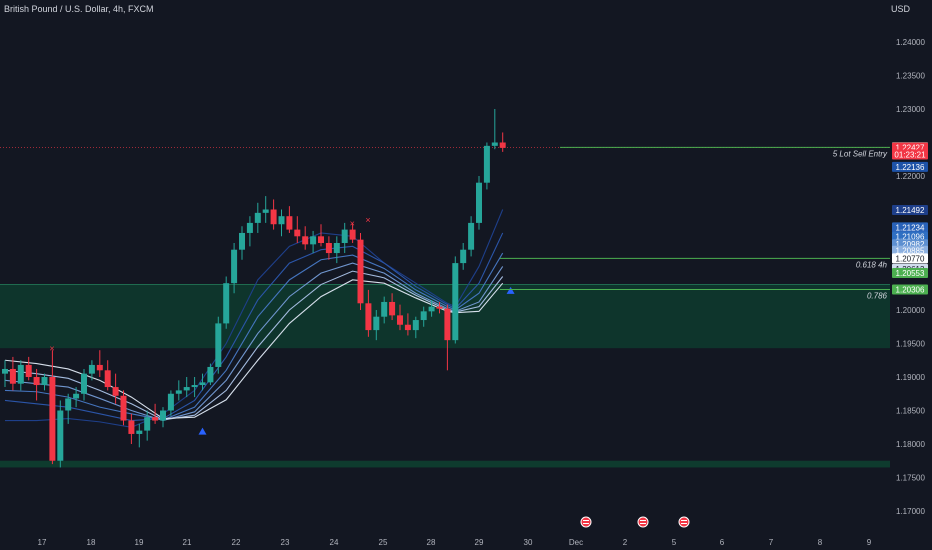 Image resolution: width=932 pixels, height=550 pixels. Describe the element at coordinates (910, 244) in the screenshot. I see `price-badge-text: 1.20982` at that location.